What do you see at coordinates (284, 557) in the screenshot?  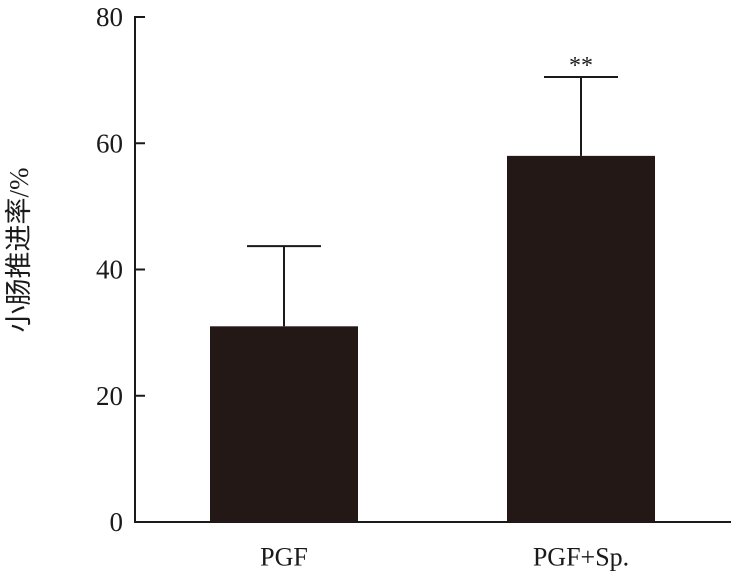 I see `x-category-label: PGF` at bounding box center [284, 557].